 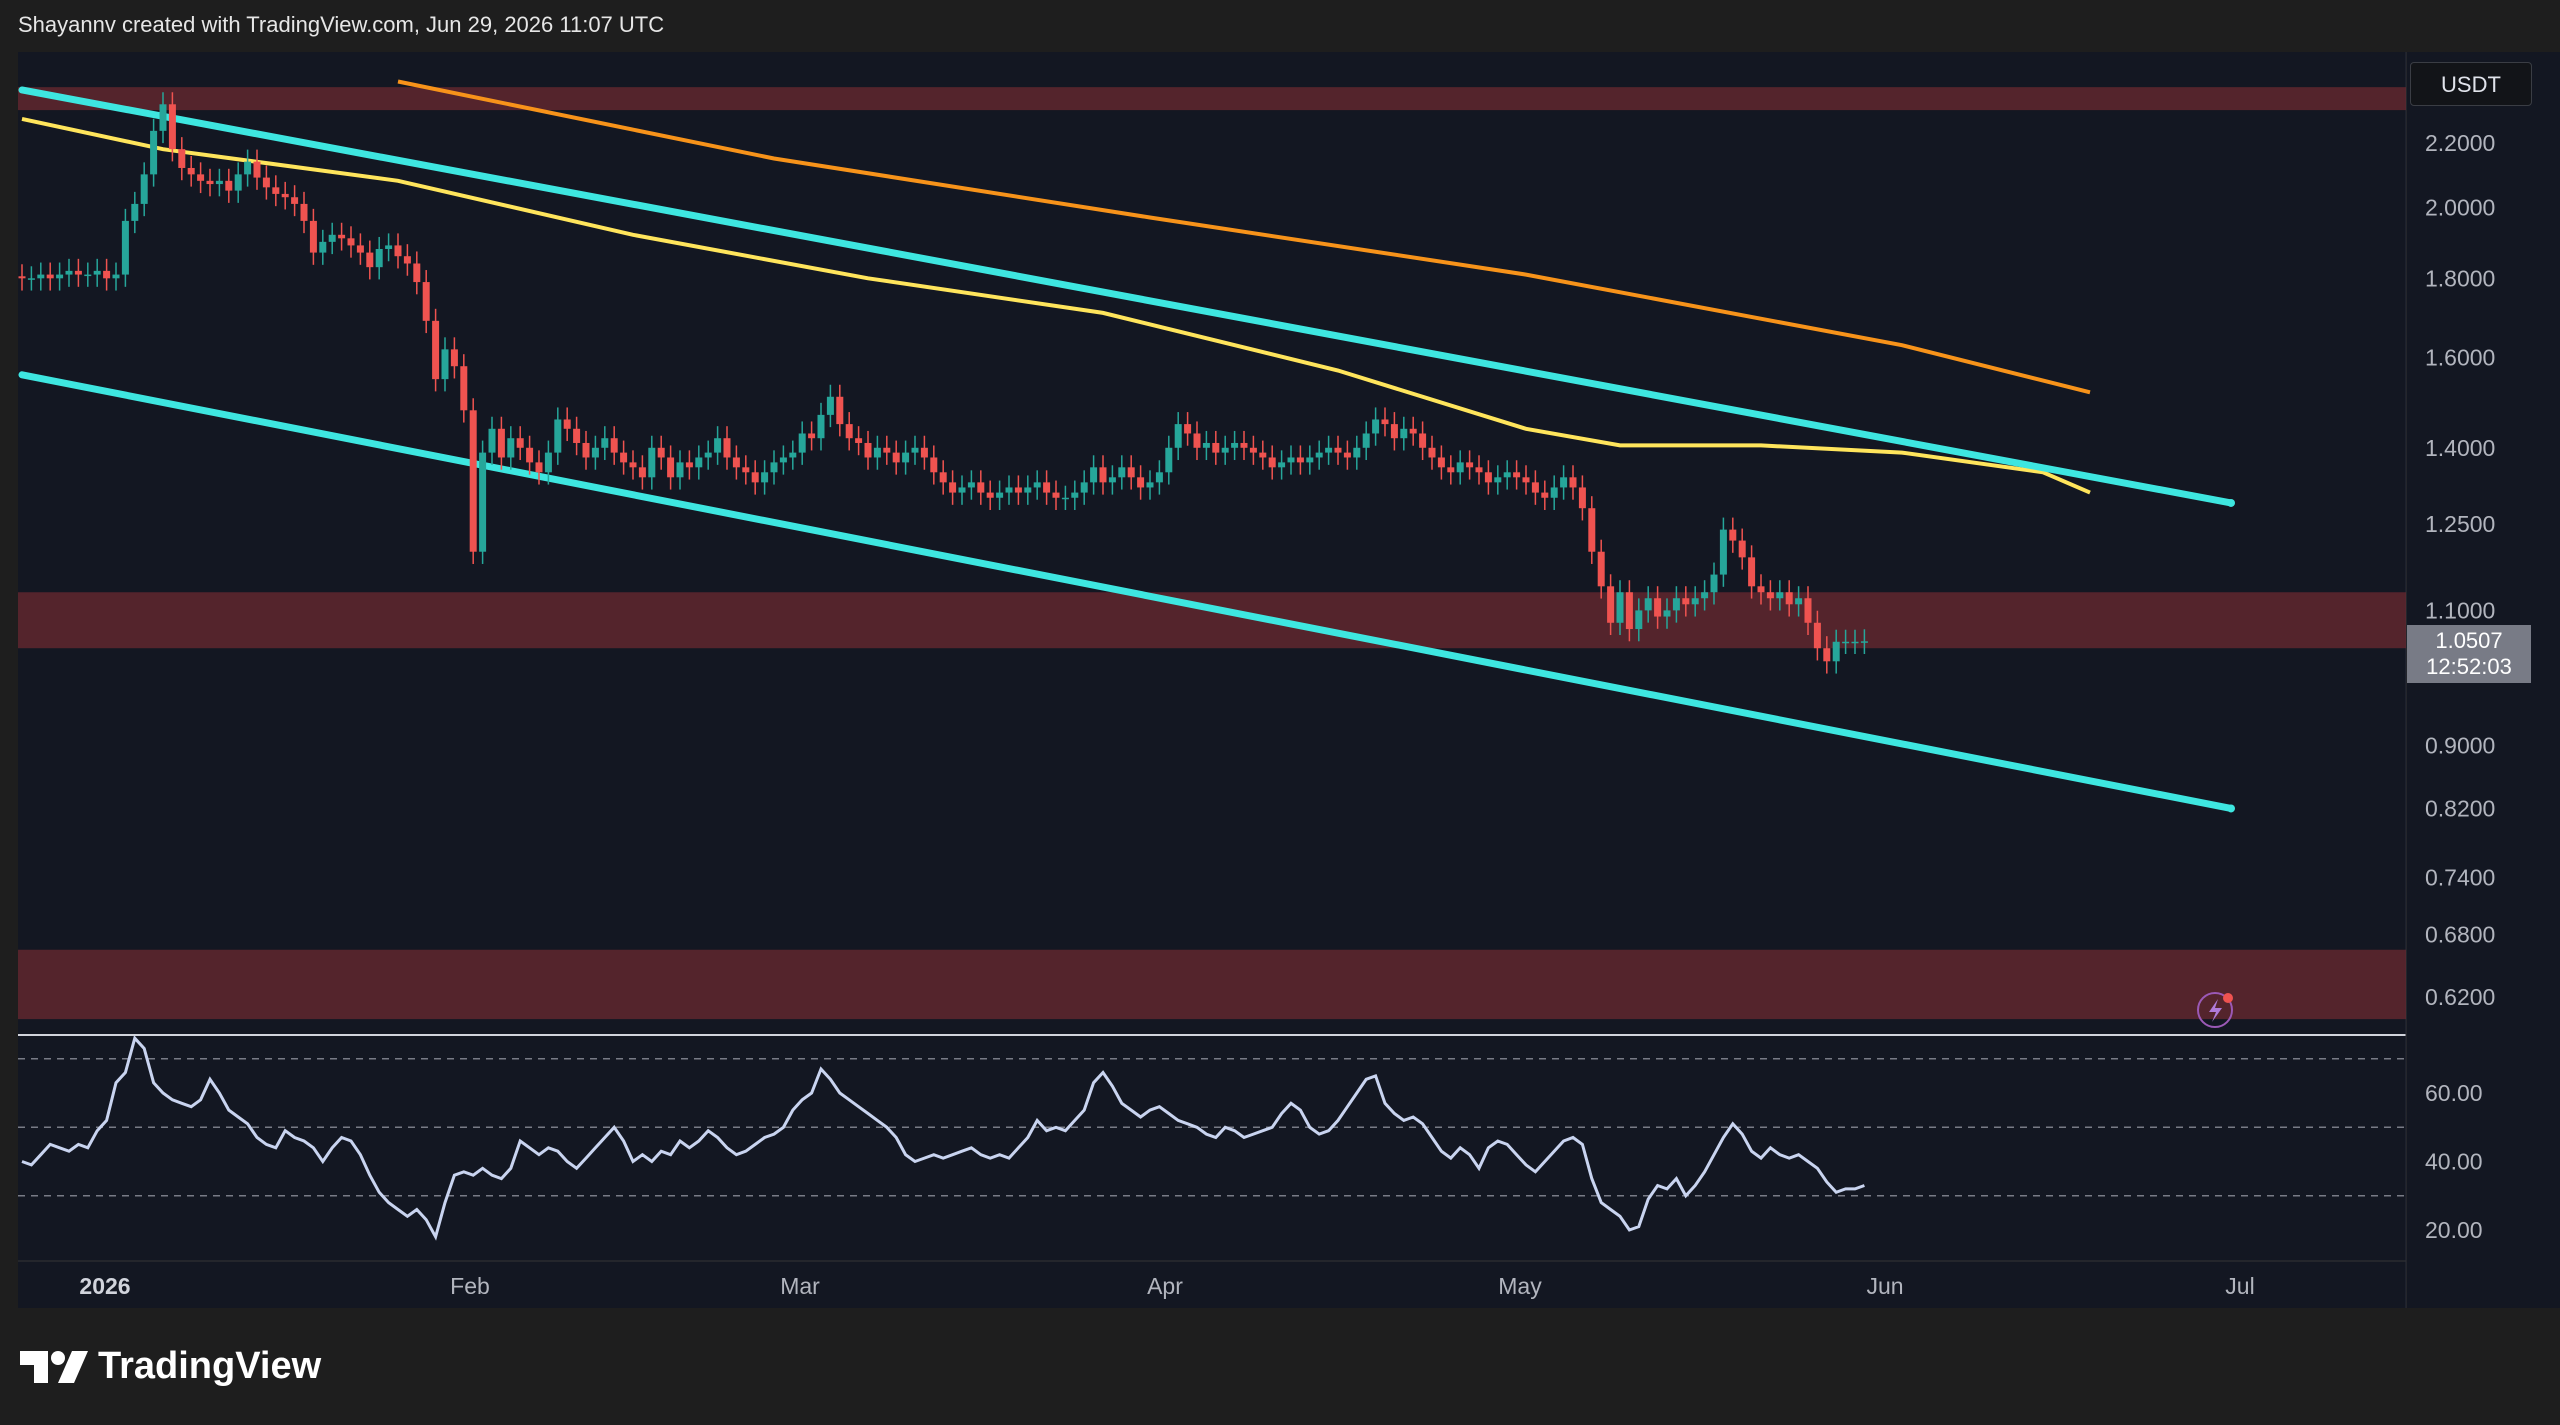 What do you see at coordinates (2471, 84) in the screenshot?
I see `currency-unit-label: USDT` at bounding box center [2471, 84].